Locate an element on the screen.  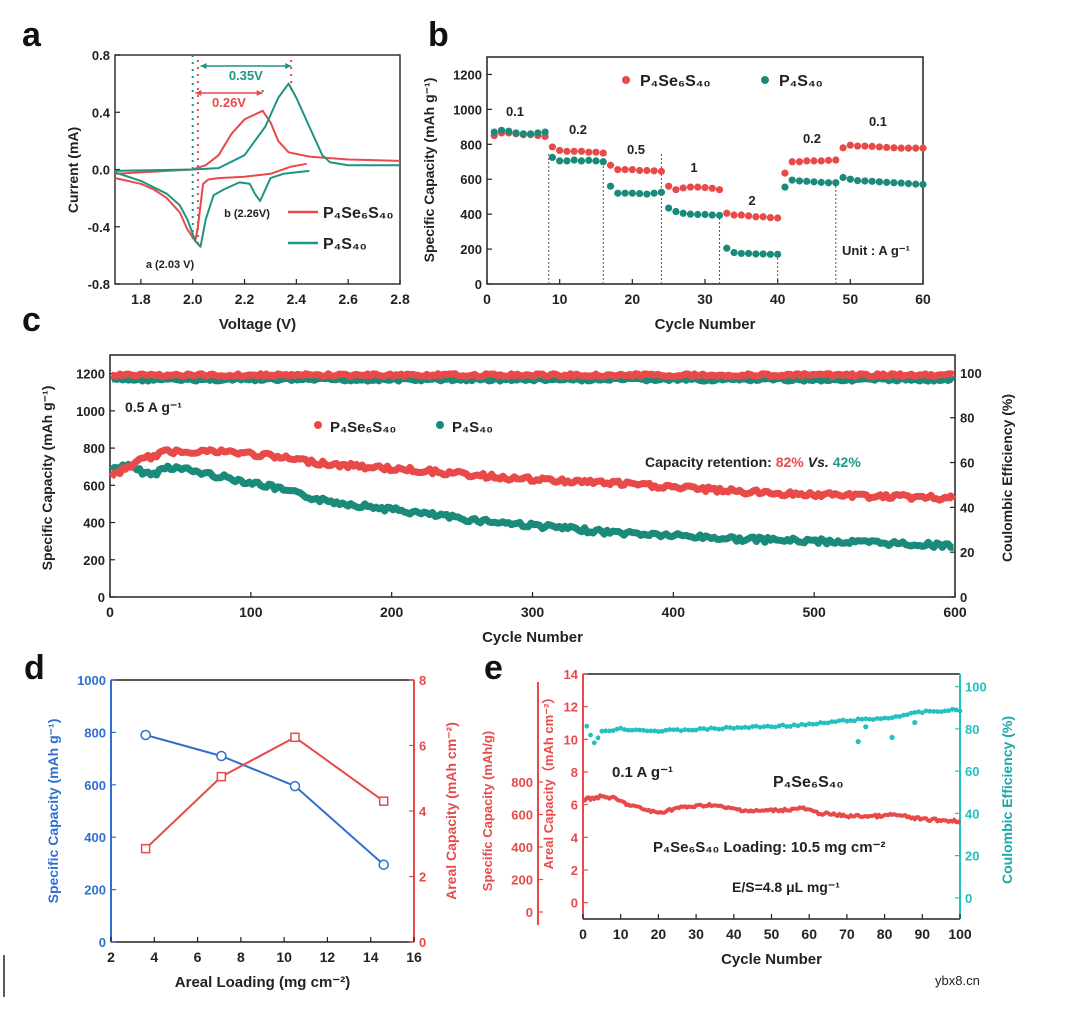
rate-label: 2 is located at coordinates (751, 200).